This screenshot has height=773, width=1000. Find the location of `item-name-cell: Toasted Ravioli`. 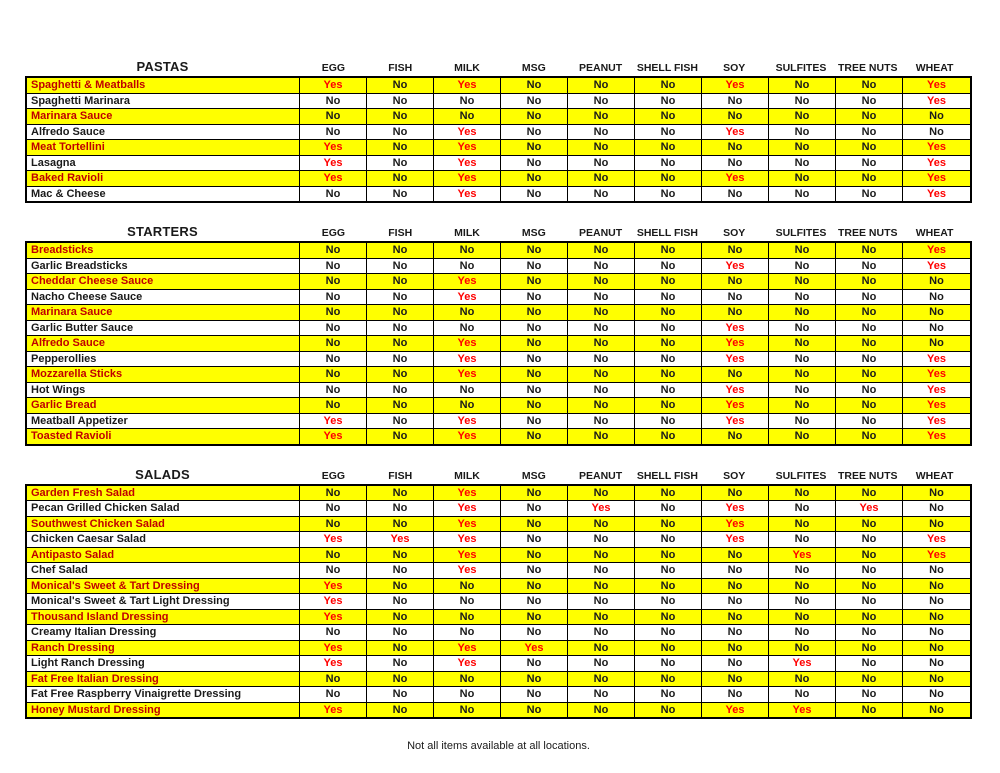

item-name-cell: Toasted Ravioli is located at coordinates (163, 436).